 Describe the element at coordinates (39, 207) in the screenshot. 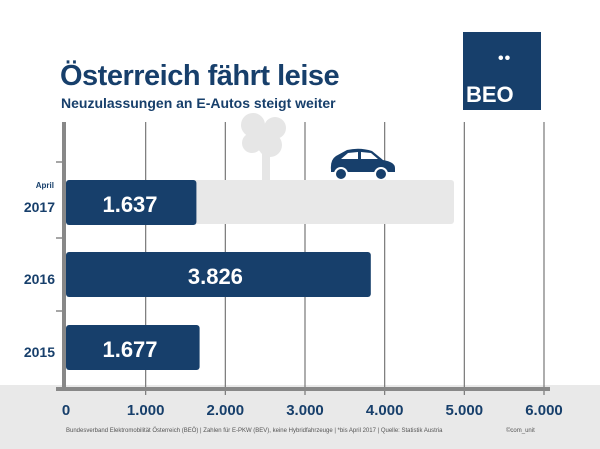

I see `category-label: 2017` at that location.